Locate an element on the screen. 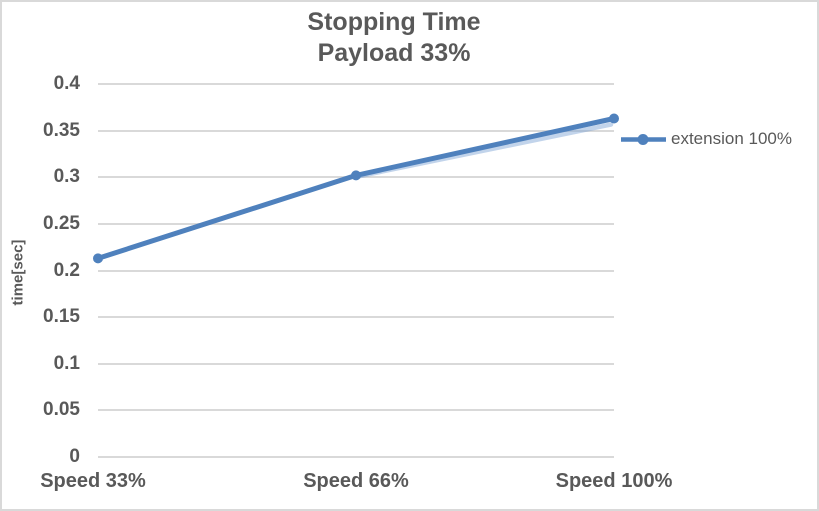  y-tick-label: 0.3 is located at coordinates (66, 177).